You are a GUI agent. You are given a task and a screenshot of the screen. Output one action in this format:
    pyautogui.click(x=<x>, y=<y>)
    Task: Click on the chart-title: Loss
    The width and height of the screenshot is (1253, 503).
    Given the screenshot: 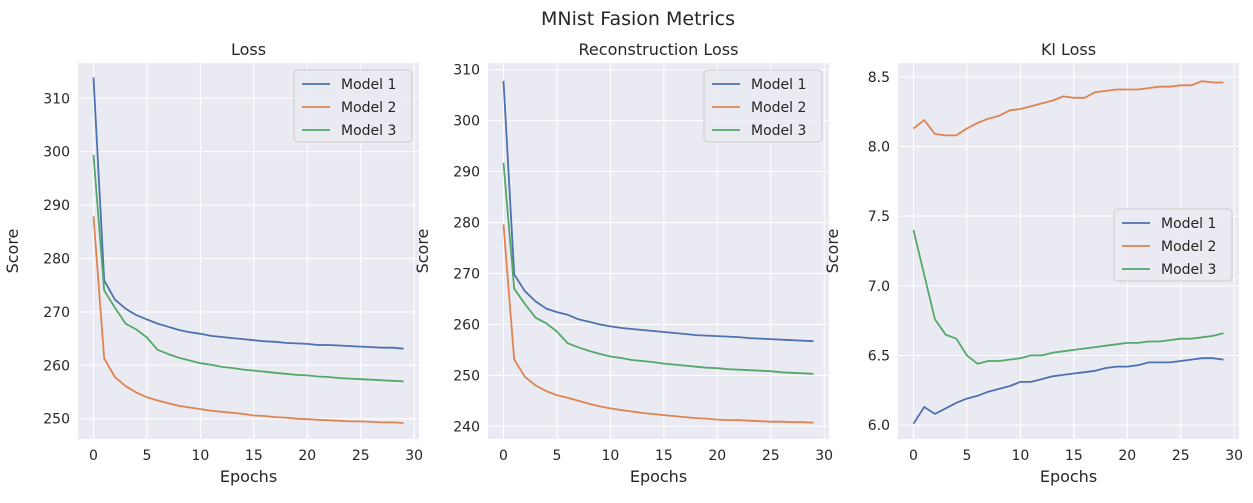 What is the action you would take?
    pyautogui.click(x=248, y=49)
    